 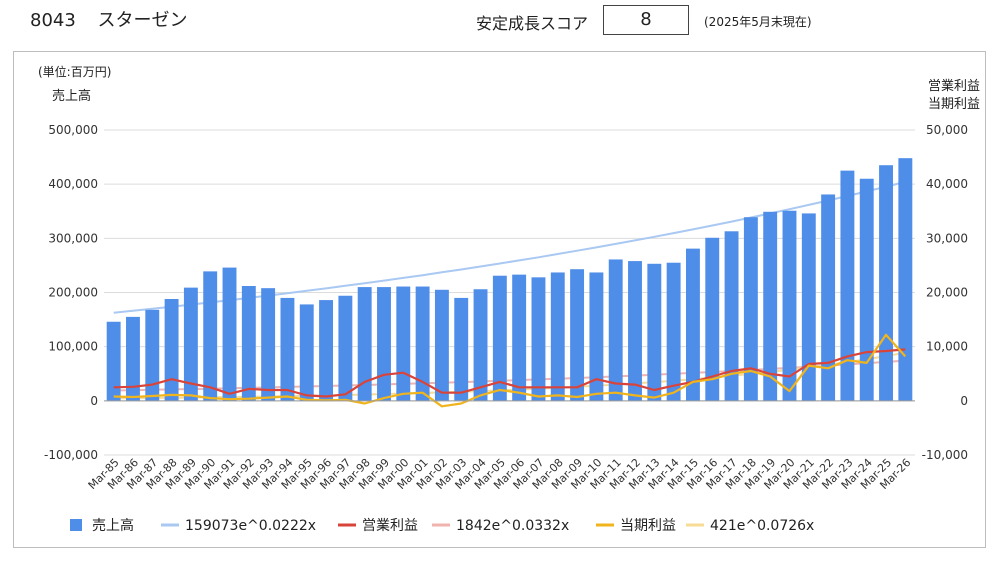 What do you see at coordinates (947, 293) in the screenshot?
I see `right-tick-label: 20,000` at bounding box center [947, 293].